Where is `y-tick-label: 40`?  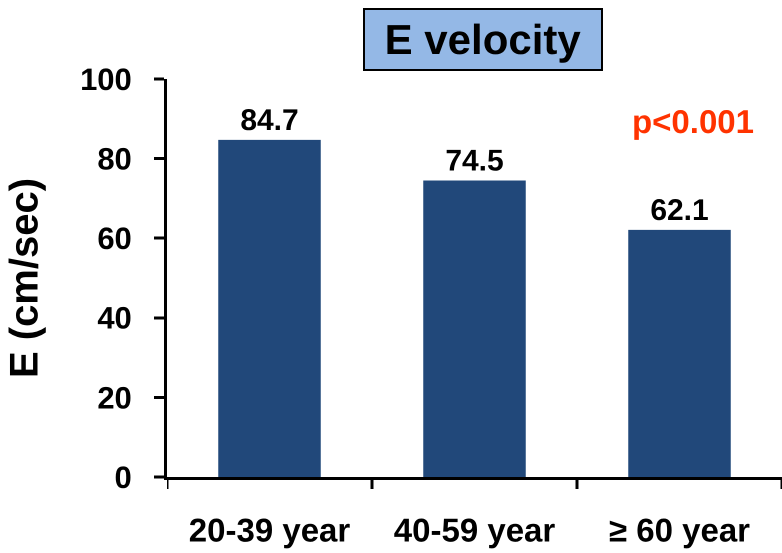 y-tick-label: 40 is located at coordinates (114, 318).